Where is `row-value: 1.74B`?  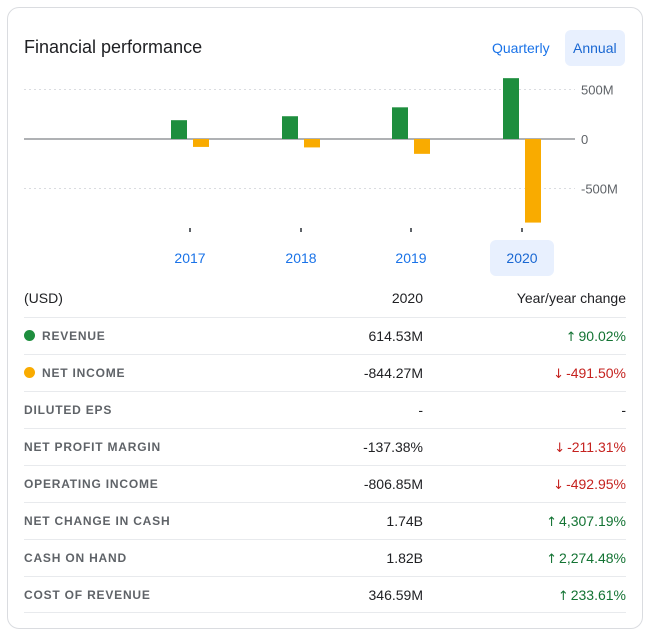 row-value: 1.74B is located at coordinates (404, 521).